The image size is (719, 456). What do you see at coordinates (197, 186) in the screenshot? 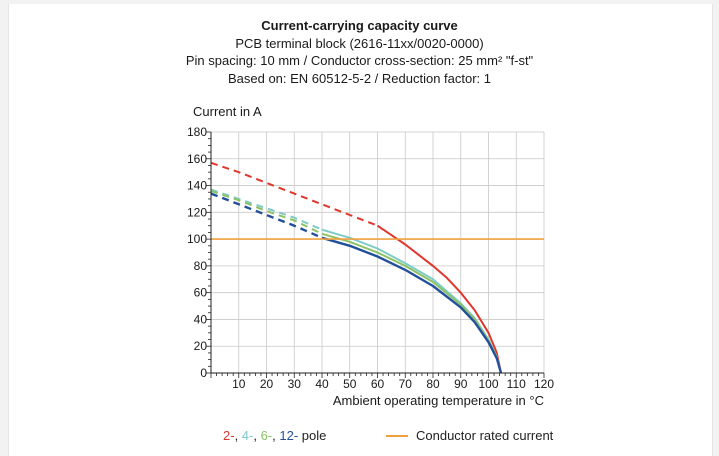
I see `y-tick-label-140: 140` at bounding box center [197, 186].